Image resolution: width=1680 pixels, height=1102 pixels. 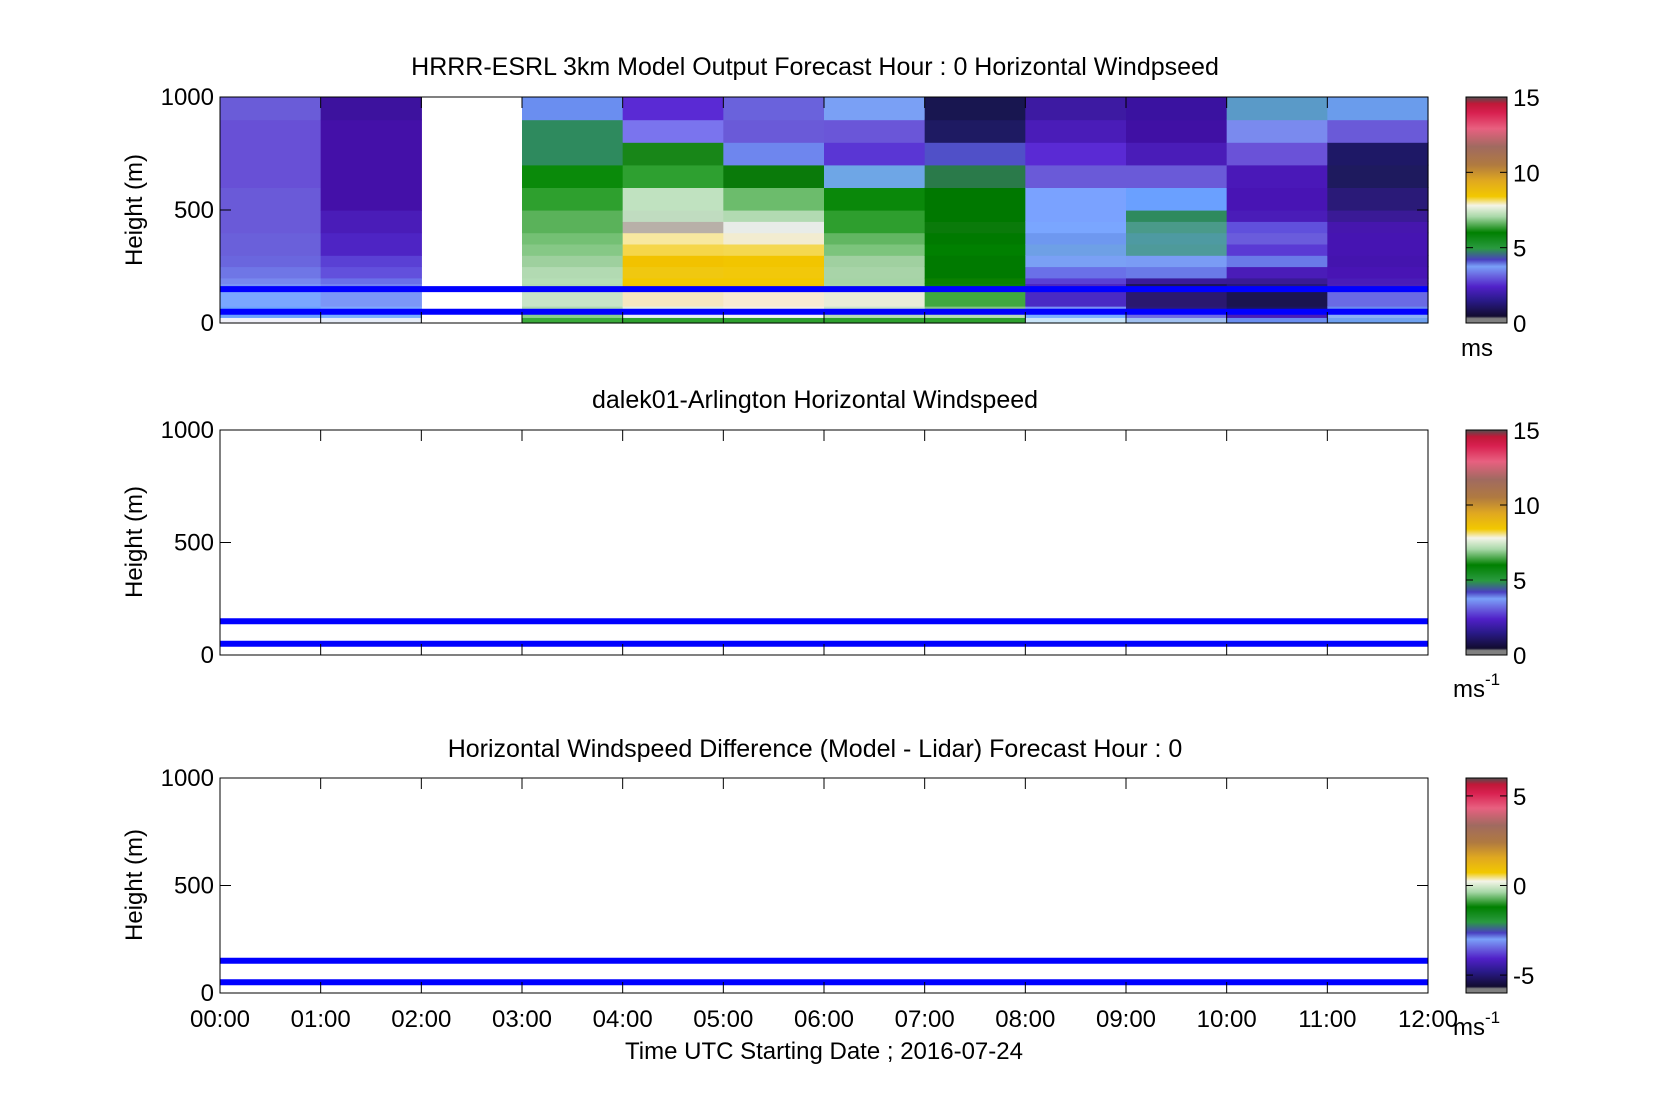 I want to click on colorbar-unit-exponent: -1, so click(x=1492, y=679).